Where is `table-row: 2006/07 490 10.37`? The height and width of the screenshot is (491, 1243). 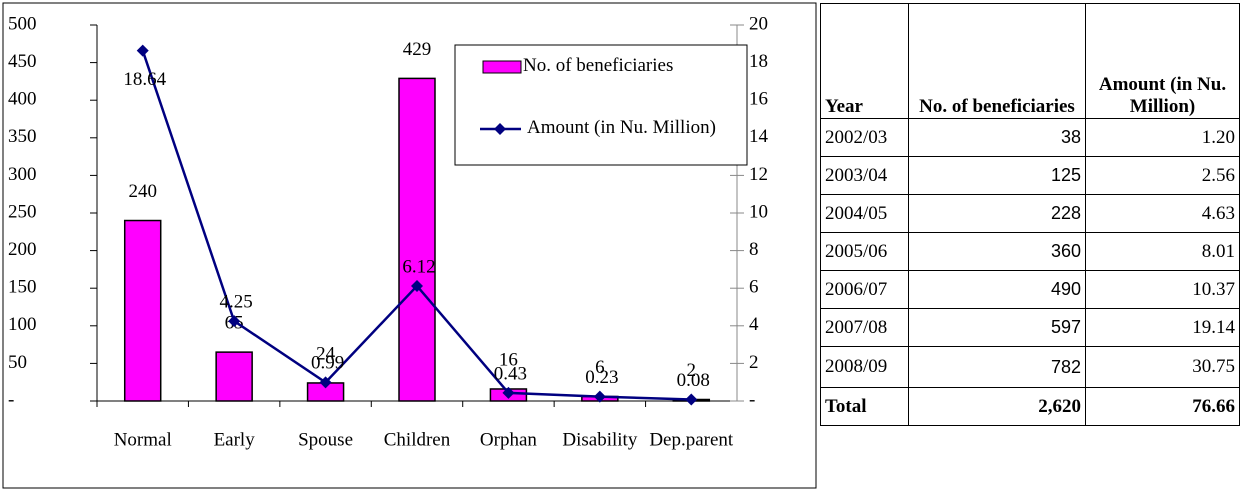 table-row: 2006/07 490 10.37 is located at coordinates (1030, 289).